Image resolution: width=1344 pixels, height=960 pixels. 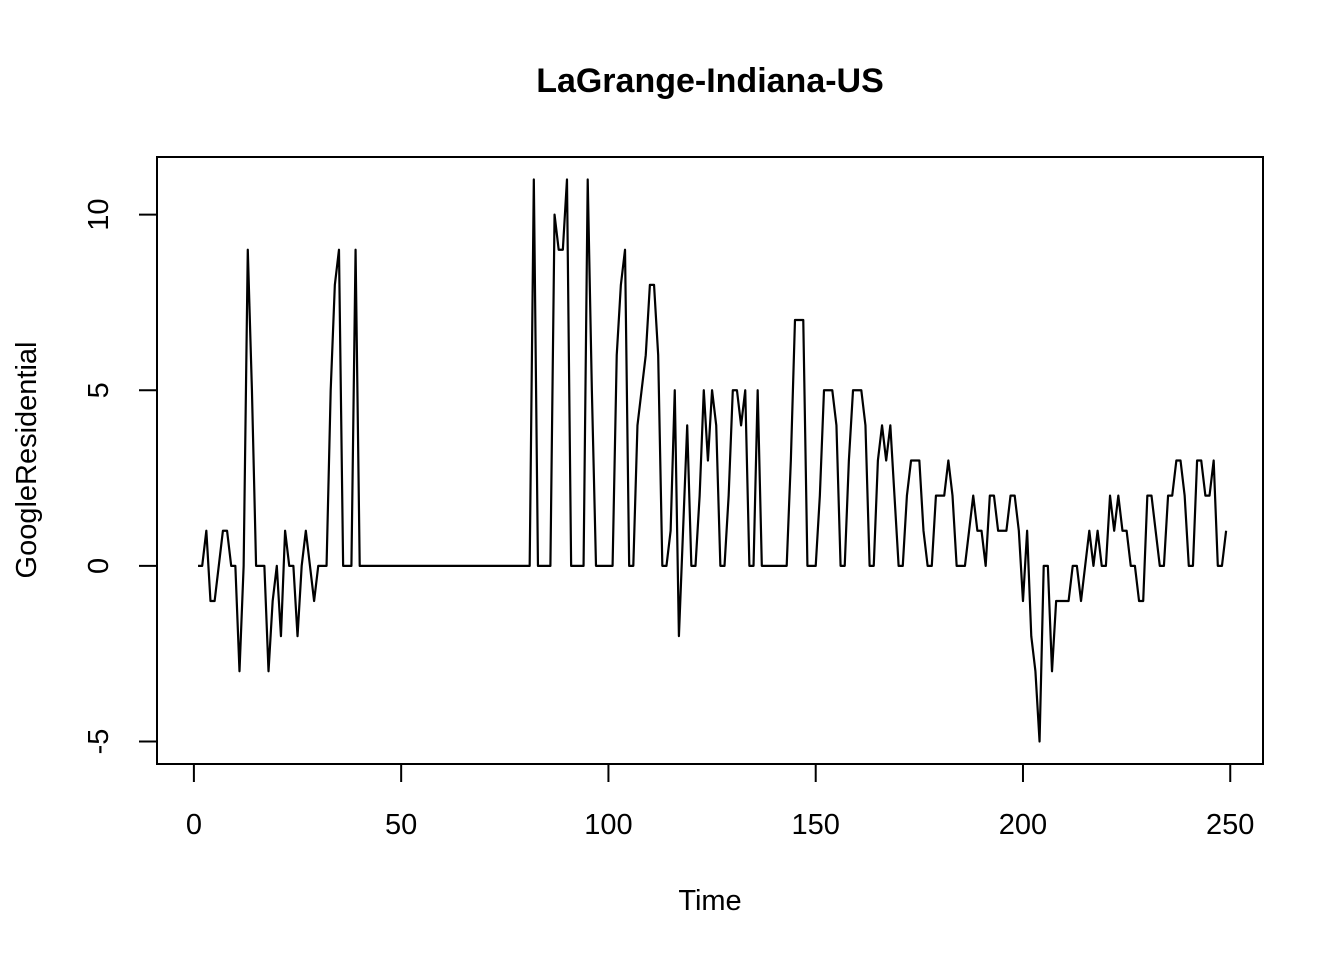 I want to click on y-axis-label: GoogleResidential, so click(x=27, y=460).